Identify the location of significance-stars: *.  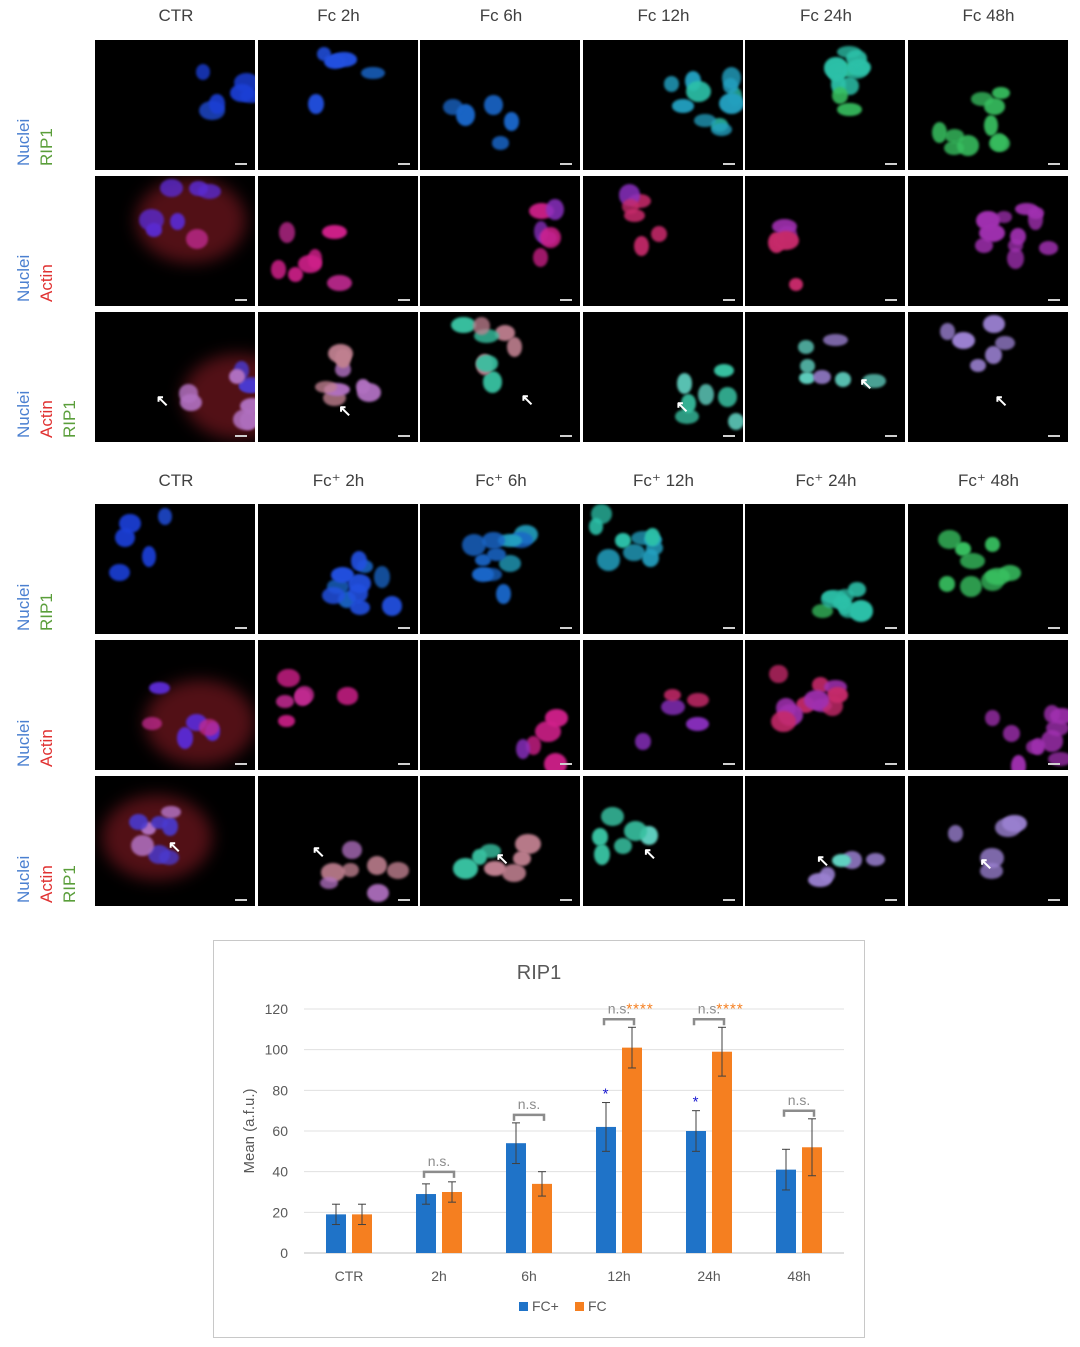
(696, 1102).